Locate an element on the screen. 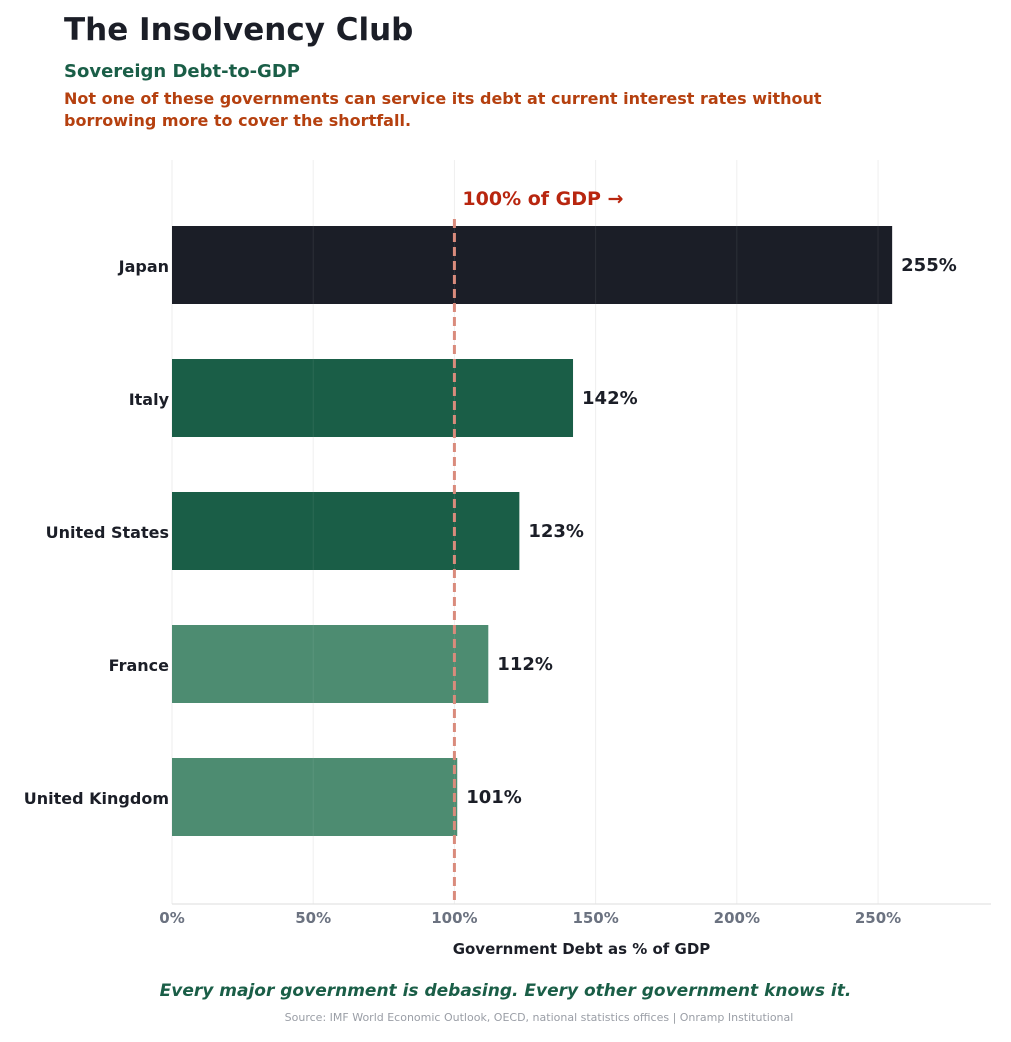 The image size is (1011, 1042). reference-line-label: 100% of GDP → is located at coordinates (542, 199).